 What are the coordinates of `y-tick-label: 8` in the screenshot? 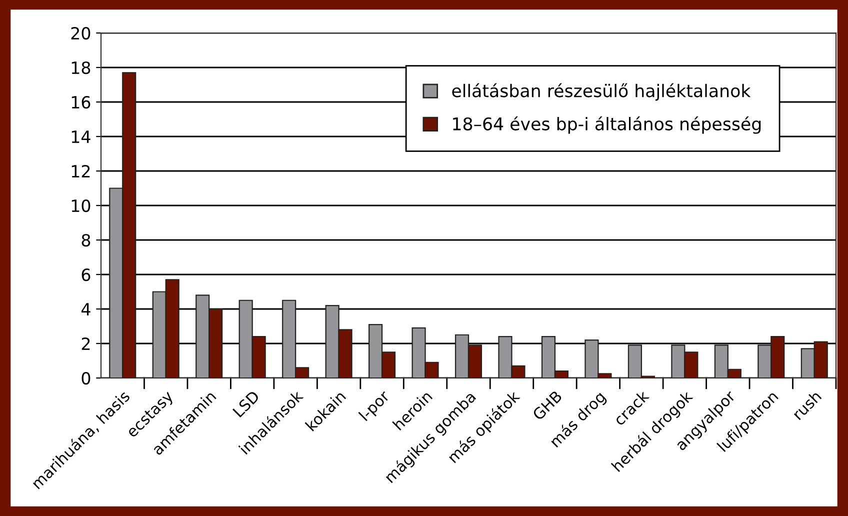 It's located at (86, 240).